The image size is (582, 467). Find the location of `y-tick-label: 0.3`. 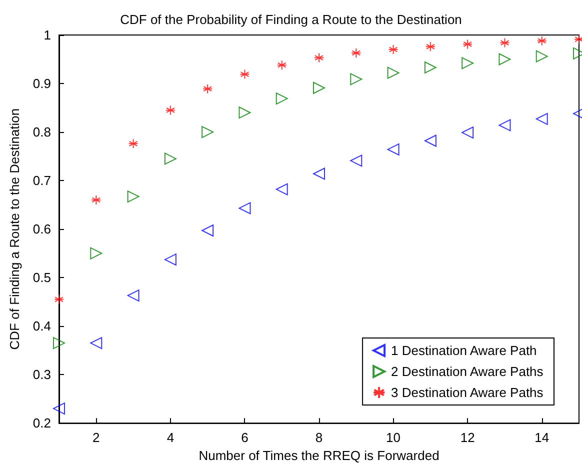

y-tick-label: 0.3 is located at coordinates (41, 374).